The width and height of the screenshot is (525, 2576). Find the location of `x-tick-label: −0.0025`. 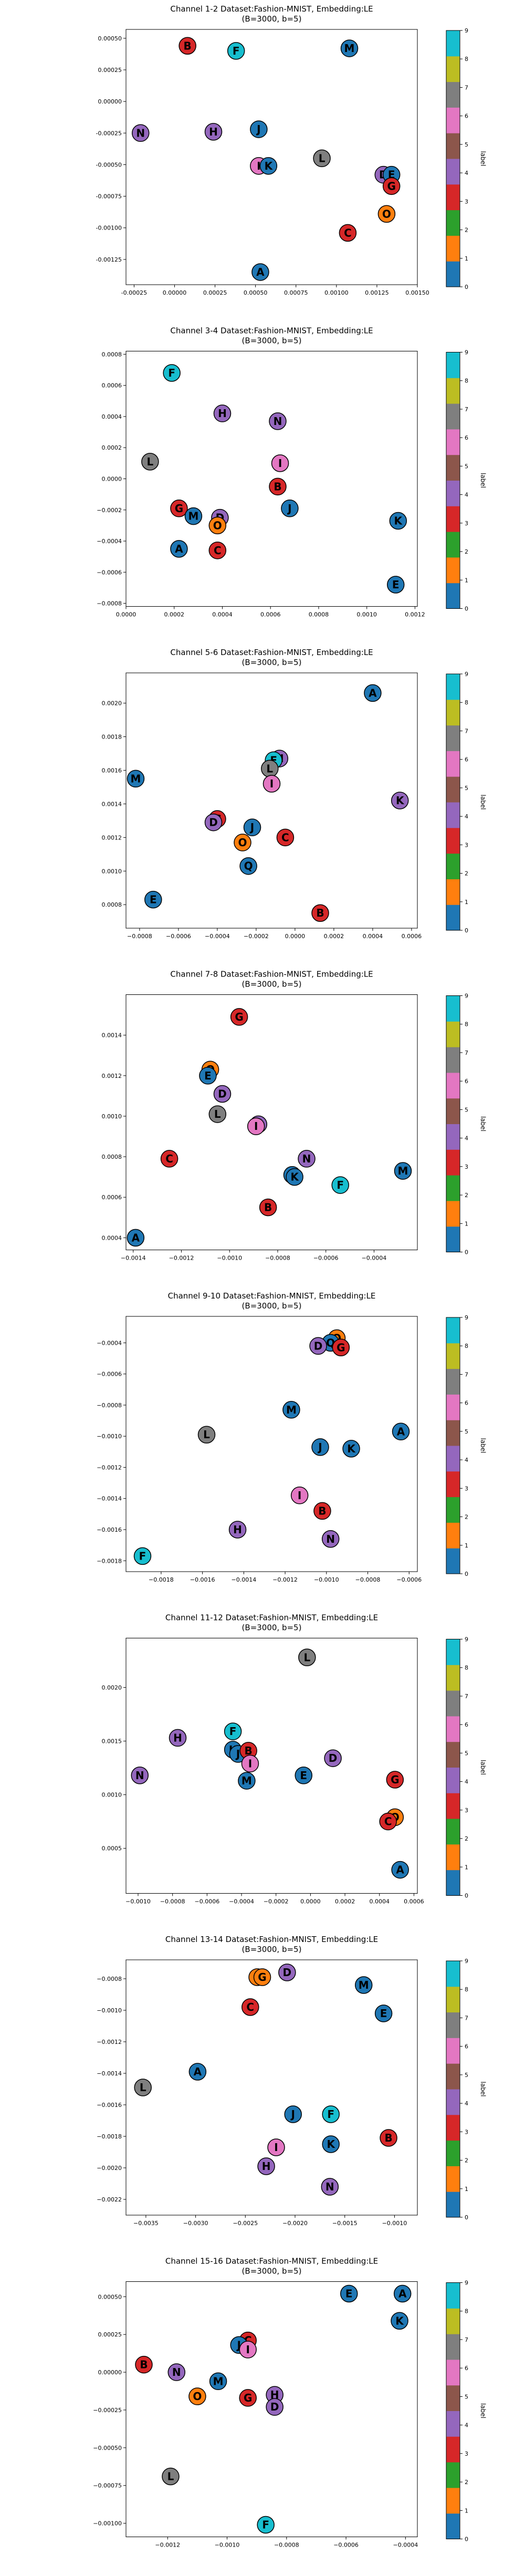

x-tick-label: −0.0025 is located at coordinates (245, 2223).